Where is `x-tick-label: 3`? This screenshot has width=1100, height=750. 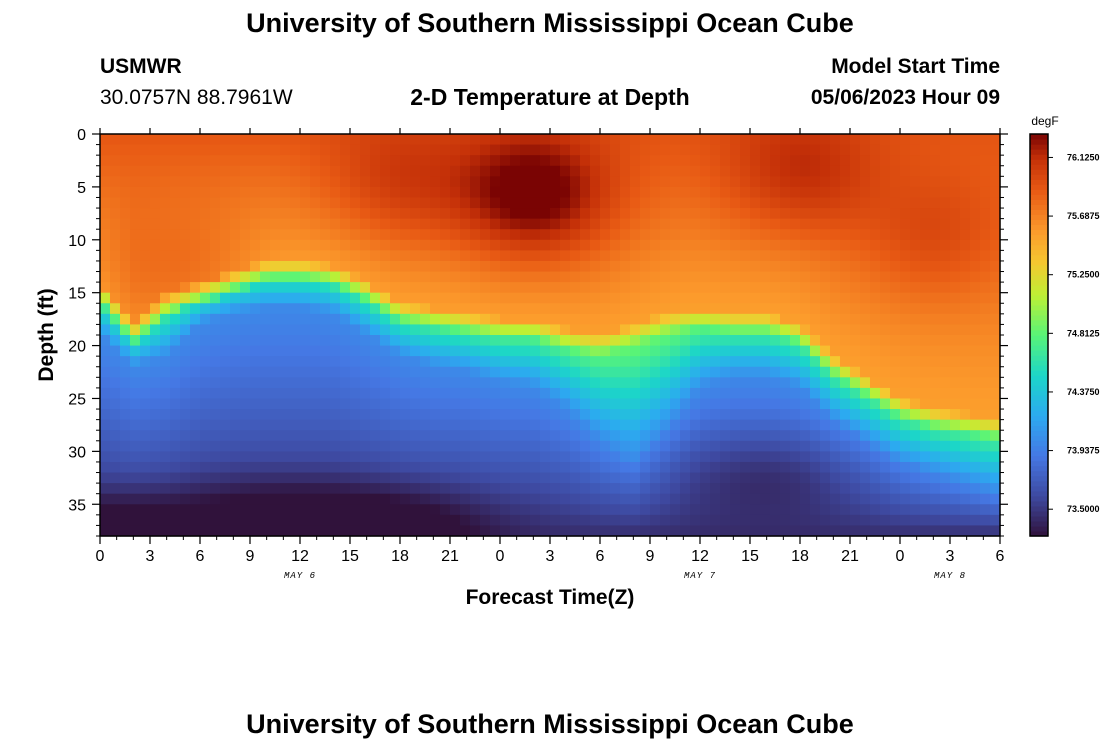 x-tick-label: 3 is located at coordinates (550, 556).